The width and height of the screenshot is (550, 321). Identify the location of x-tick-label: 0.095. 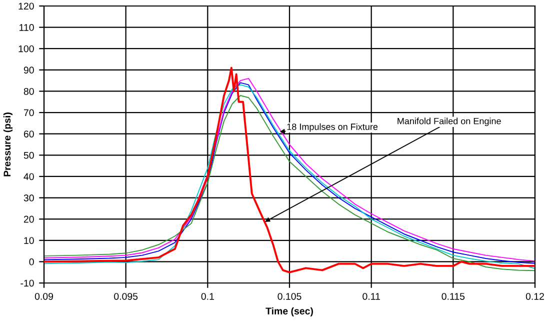
(126, 296).